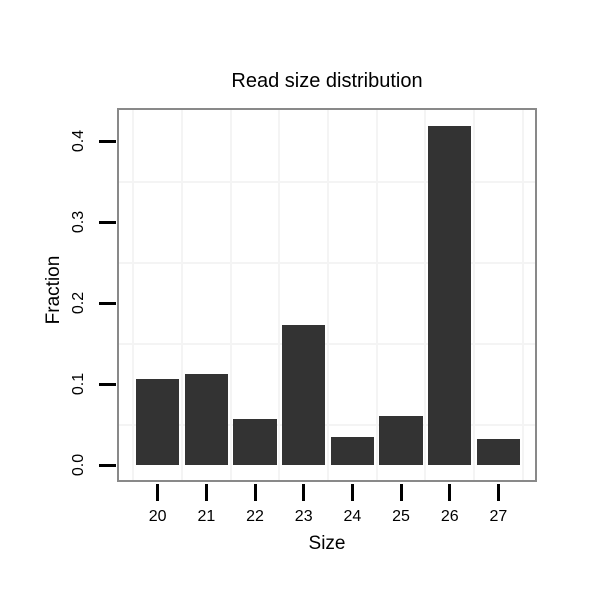  Describe the element at coordinates (255, 516) in the screenshot. I see `x-tick-label: 22` at that location.